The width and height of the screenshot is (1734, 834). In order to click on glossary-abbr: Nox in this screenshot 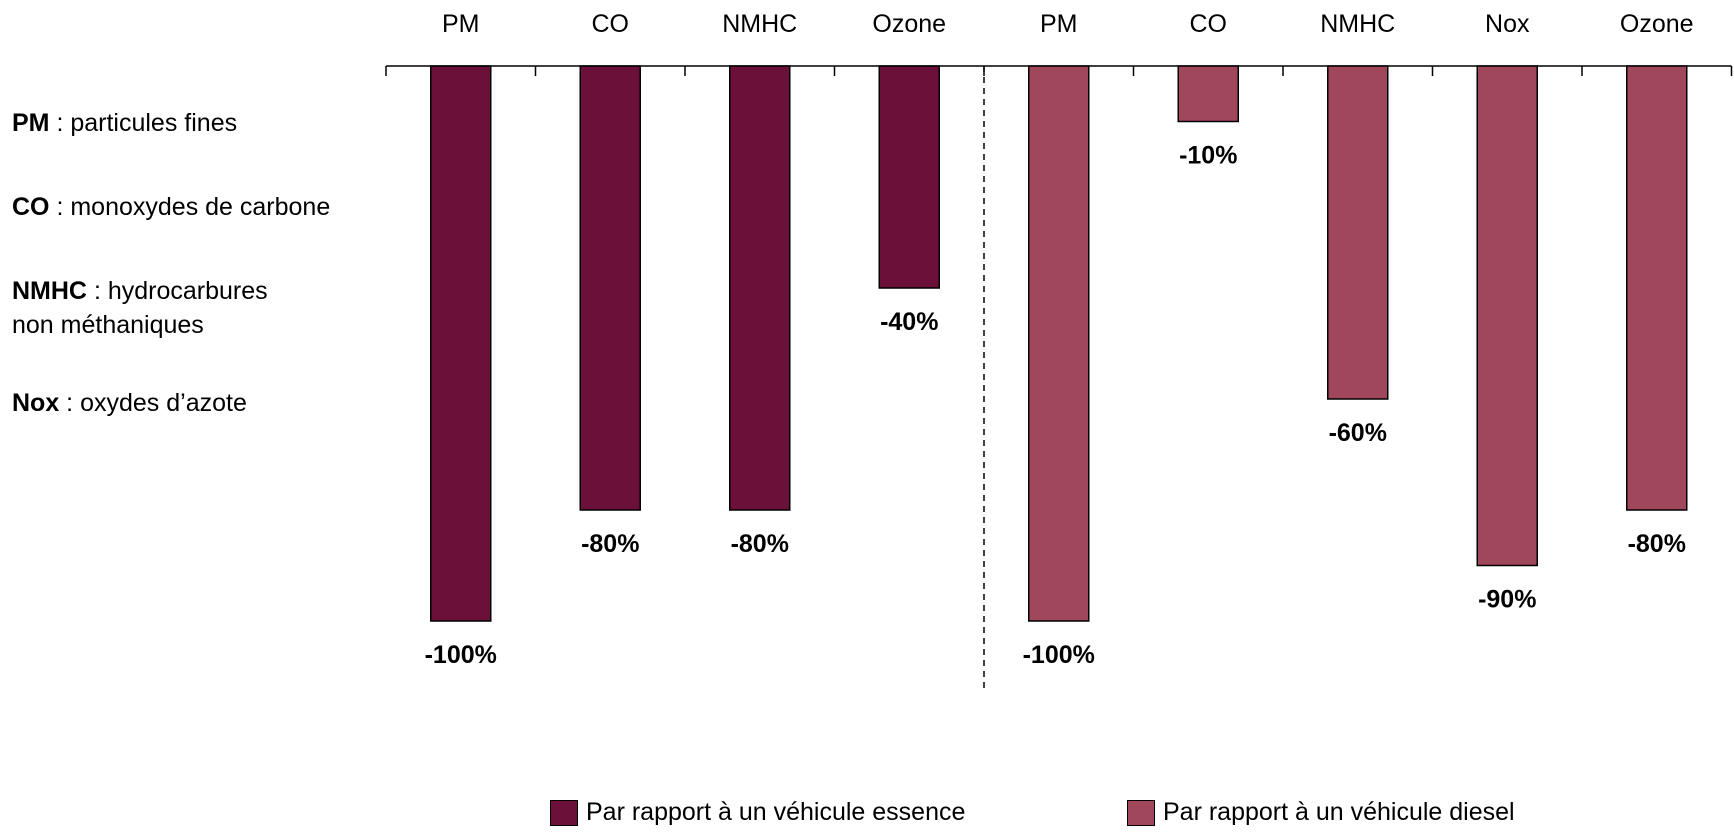, I will do `click(36, 403)`.